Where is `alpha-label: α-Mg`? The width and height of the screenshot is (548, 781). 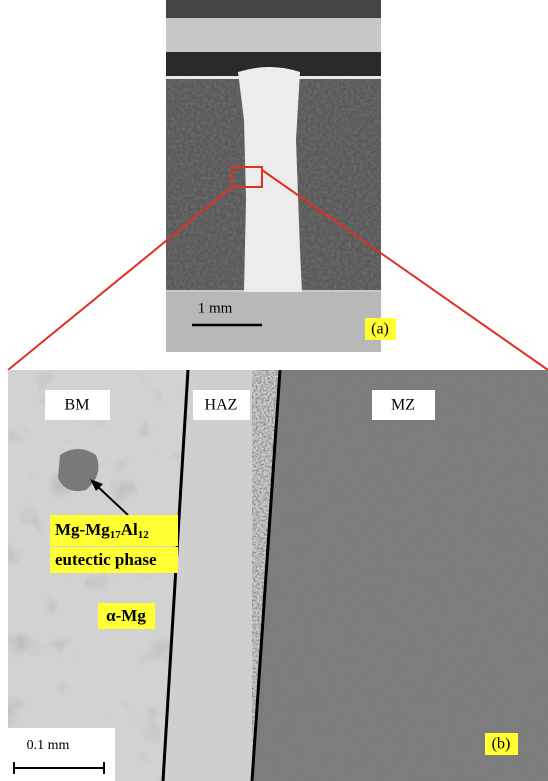
alpha-label: α-Mg is located at coordinates (126, 615).